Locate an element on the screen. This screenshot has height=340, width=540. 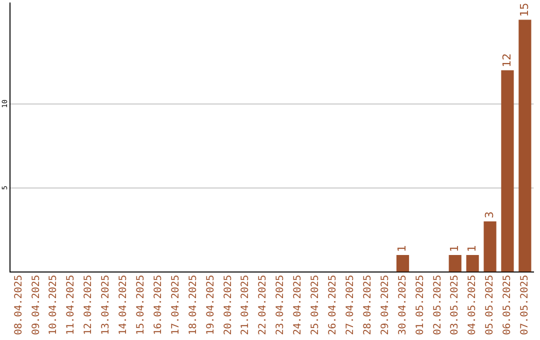
x-tick-label: 04.05.2025 is located at coordinates (472, 305).